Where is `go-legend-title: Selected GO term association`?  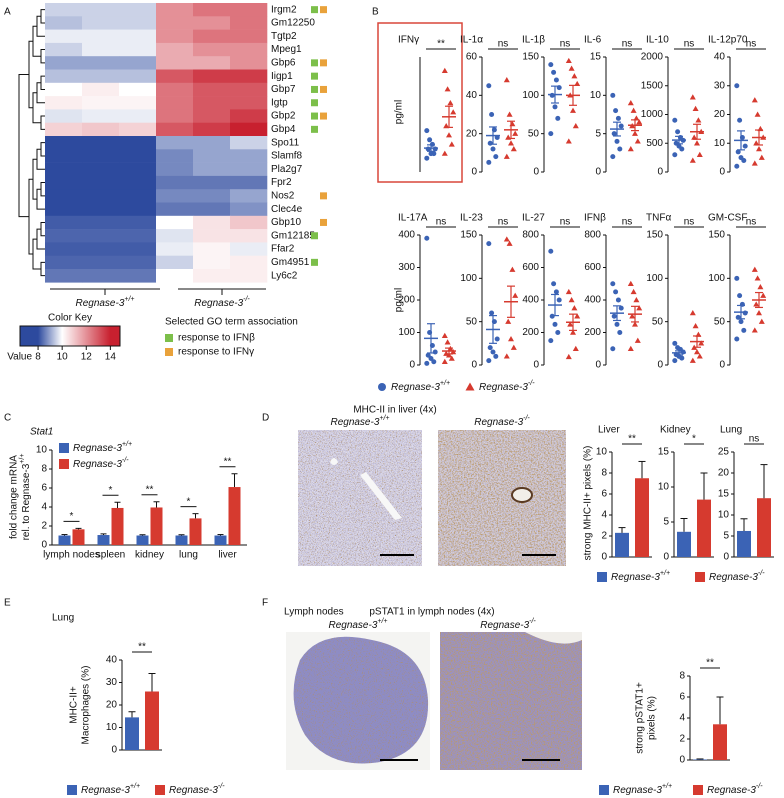
go-legend-title: Selected GO term association is located at coordinates (231, 322).